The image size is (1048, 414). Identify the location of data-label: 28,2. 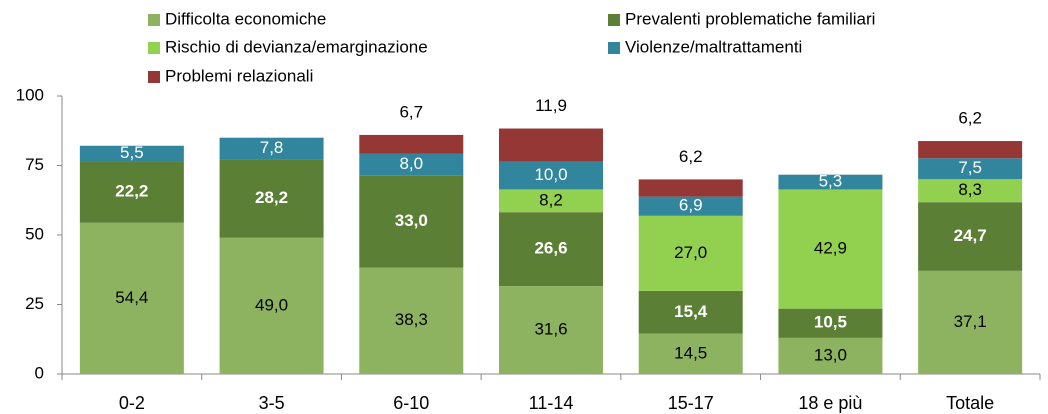
(271, 197).